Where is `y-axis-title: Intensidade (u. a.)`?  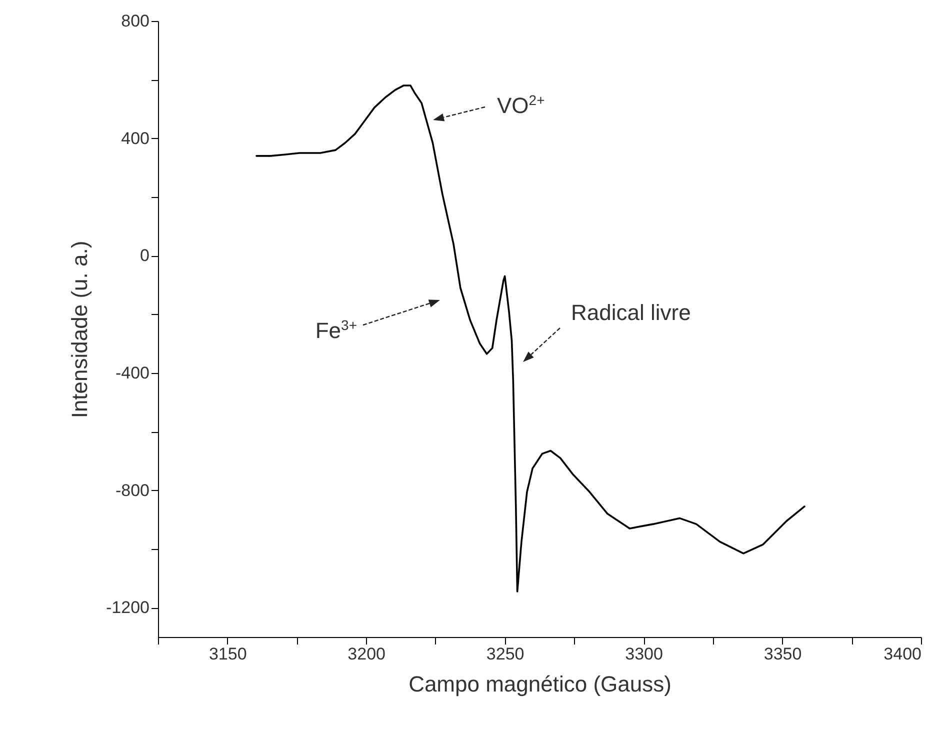 y-axis-title: Intensidade (u. a.) is located at coordinates (79, 329).